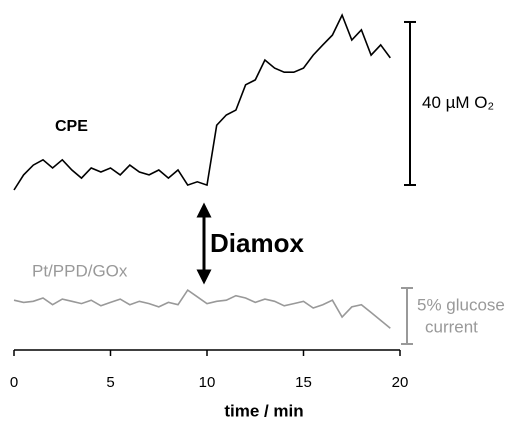  Describe the element at coordinates (71, 126) in the screenshot. I see `series-label: CPE` at that location.